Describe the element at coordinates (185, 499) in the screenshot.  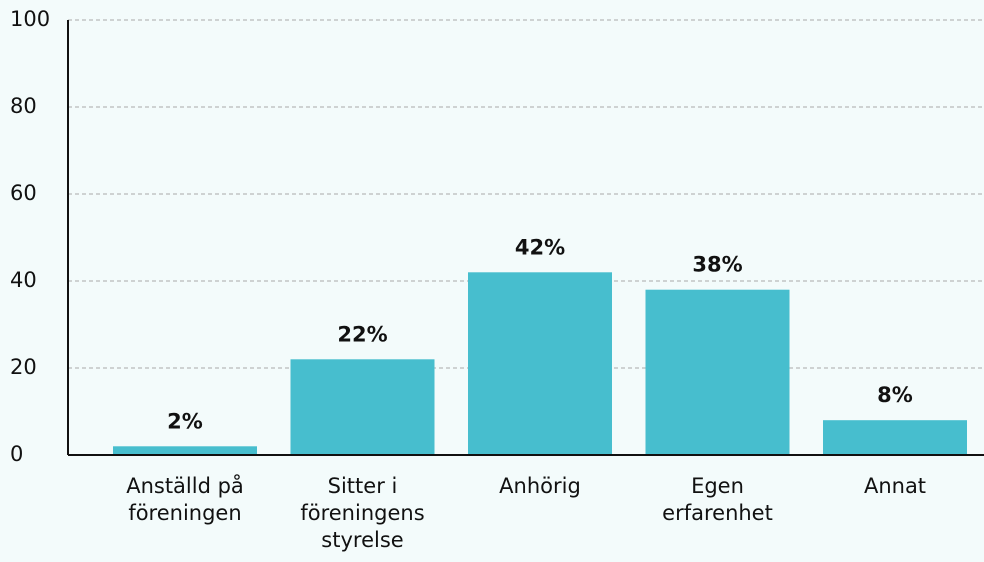
I see `x-tick-label: Anställd på föreningen` at that location.